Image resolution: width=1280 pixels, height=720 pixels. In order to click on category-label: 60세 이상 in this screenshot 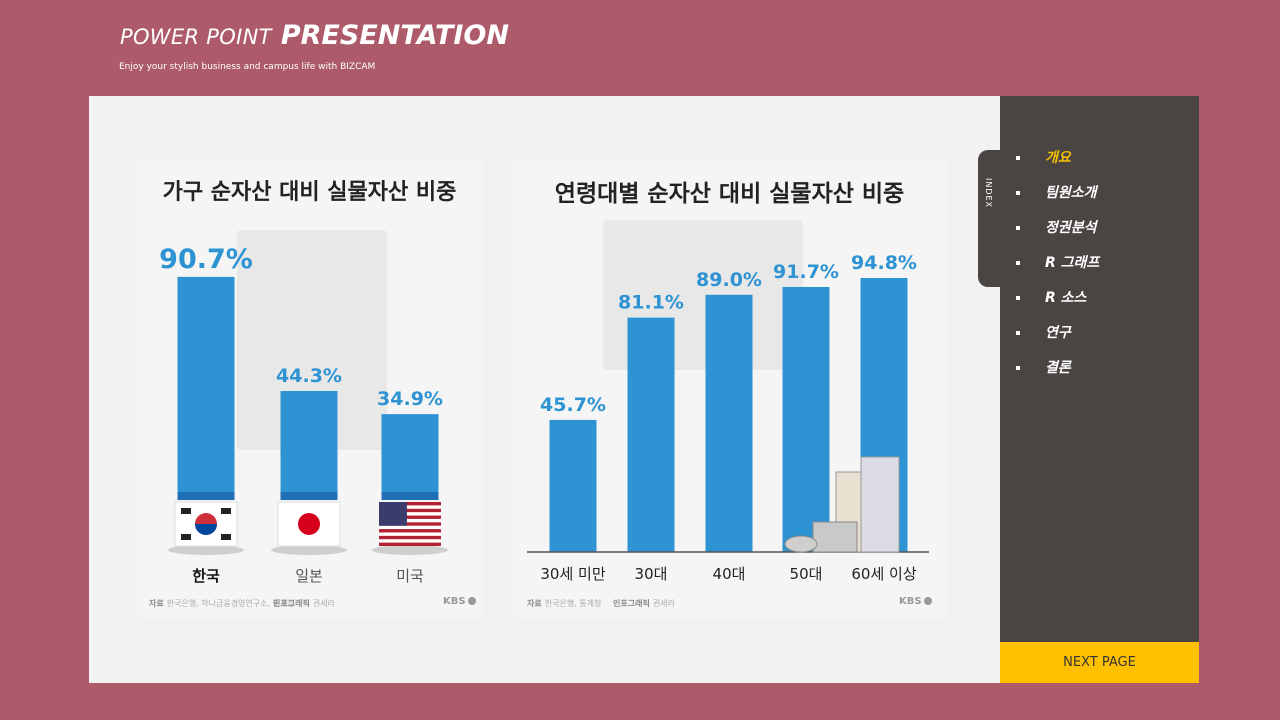, I will do `click(883, 574)`.